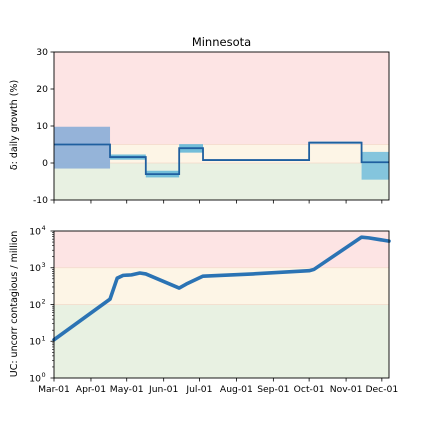 The width and height of the screenshot is (432, 432). What do you see at coordinates (44, 265) in the screenshot?
I see `bottom-y-tick-exp-3: 3` at bounding box center [44, 265].